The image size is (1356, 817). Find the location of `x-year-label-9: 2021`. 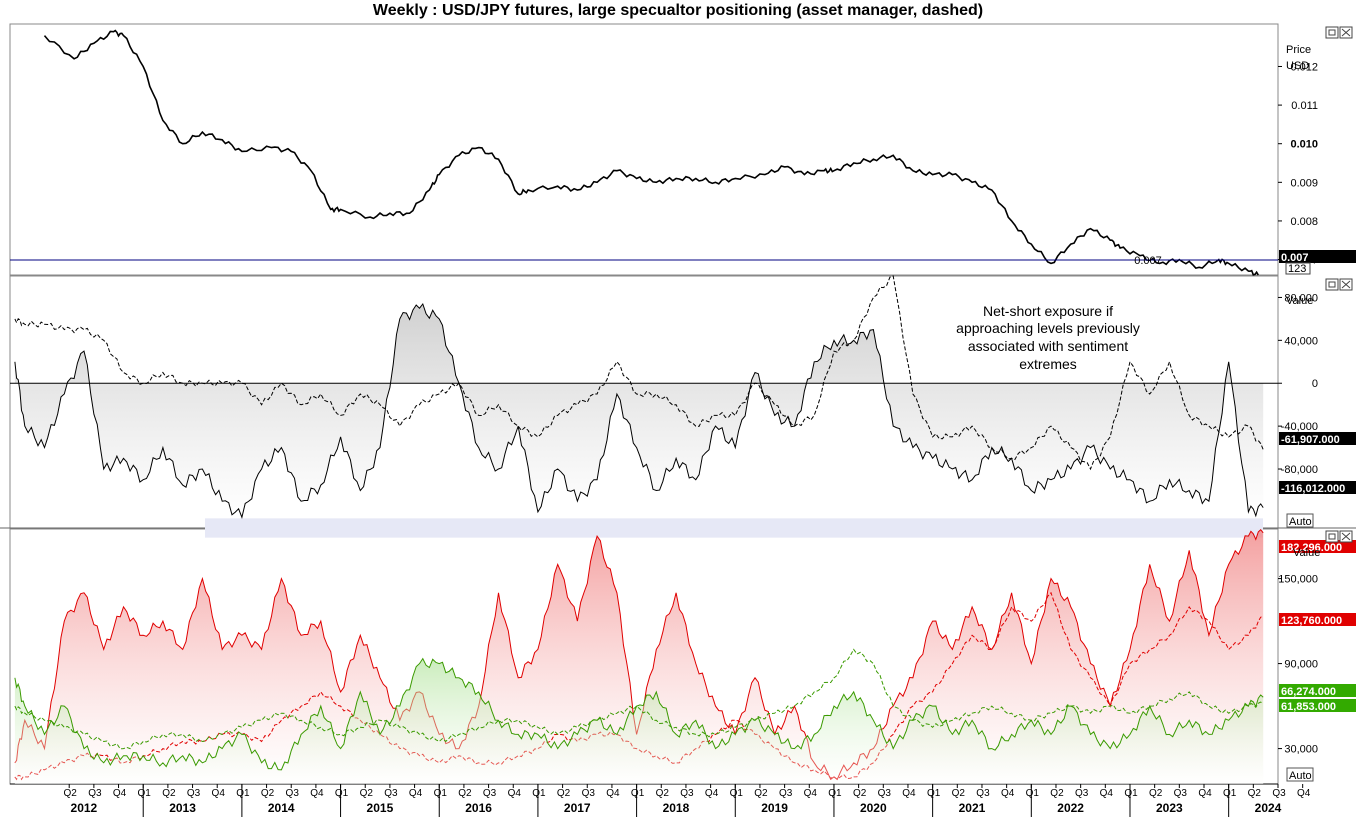

x-year-label-9: 2021 is located at coordinates (972, 808).